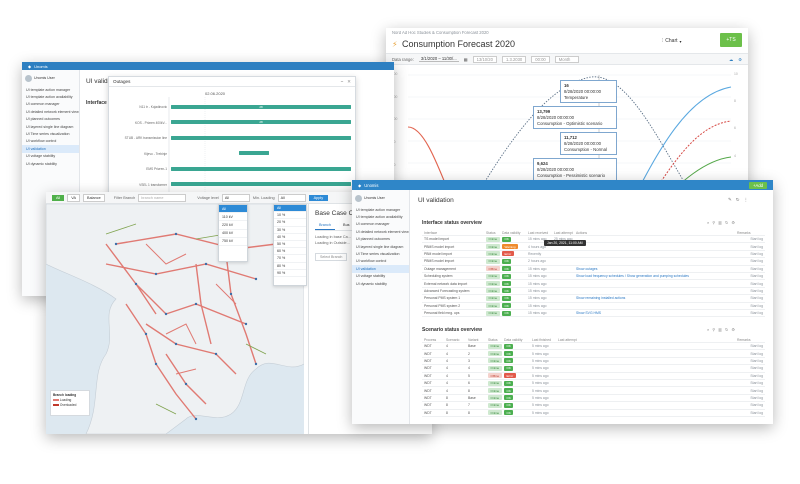 The height and width of the screenshot is (484, 800). Describe the element at coordinates (540, 59) in the screenshot. I see `time-input: 00:00` at that location.